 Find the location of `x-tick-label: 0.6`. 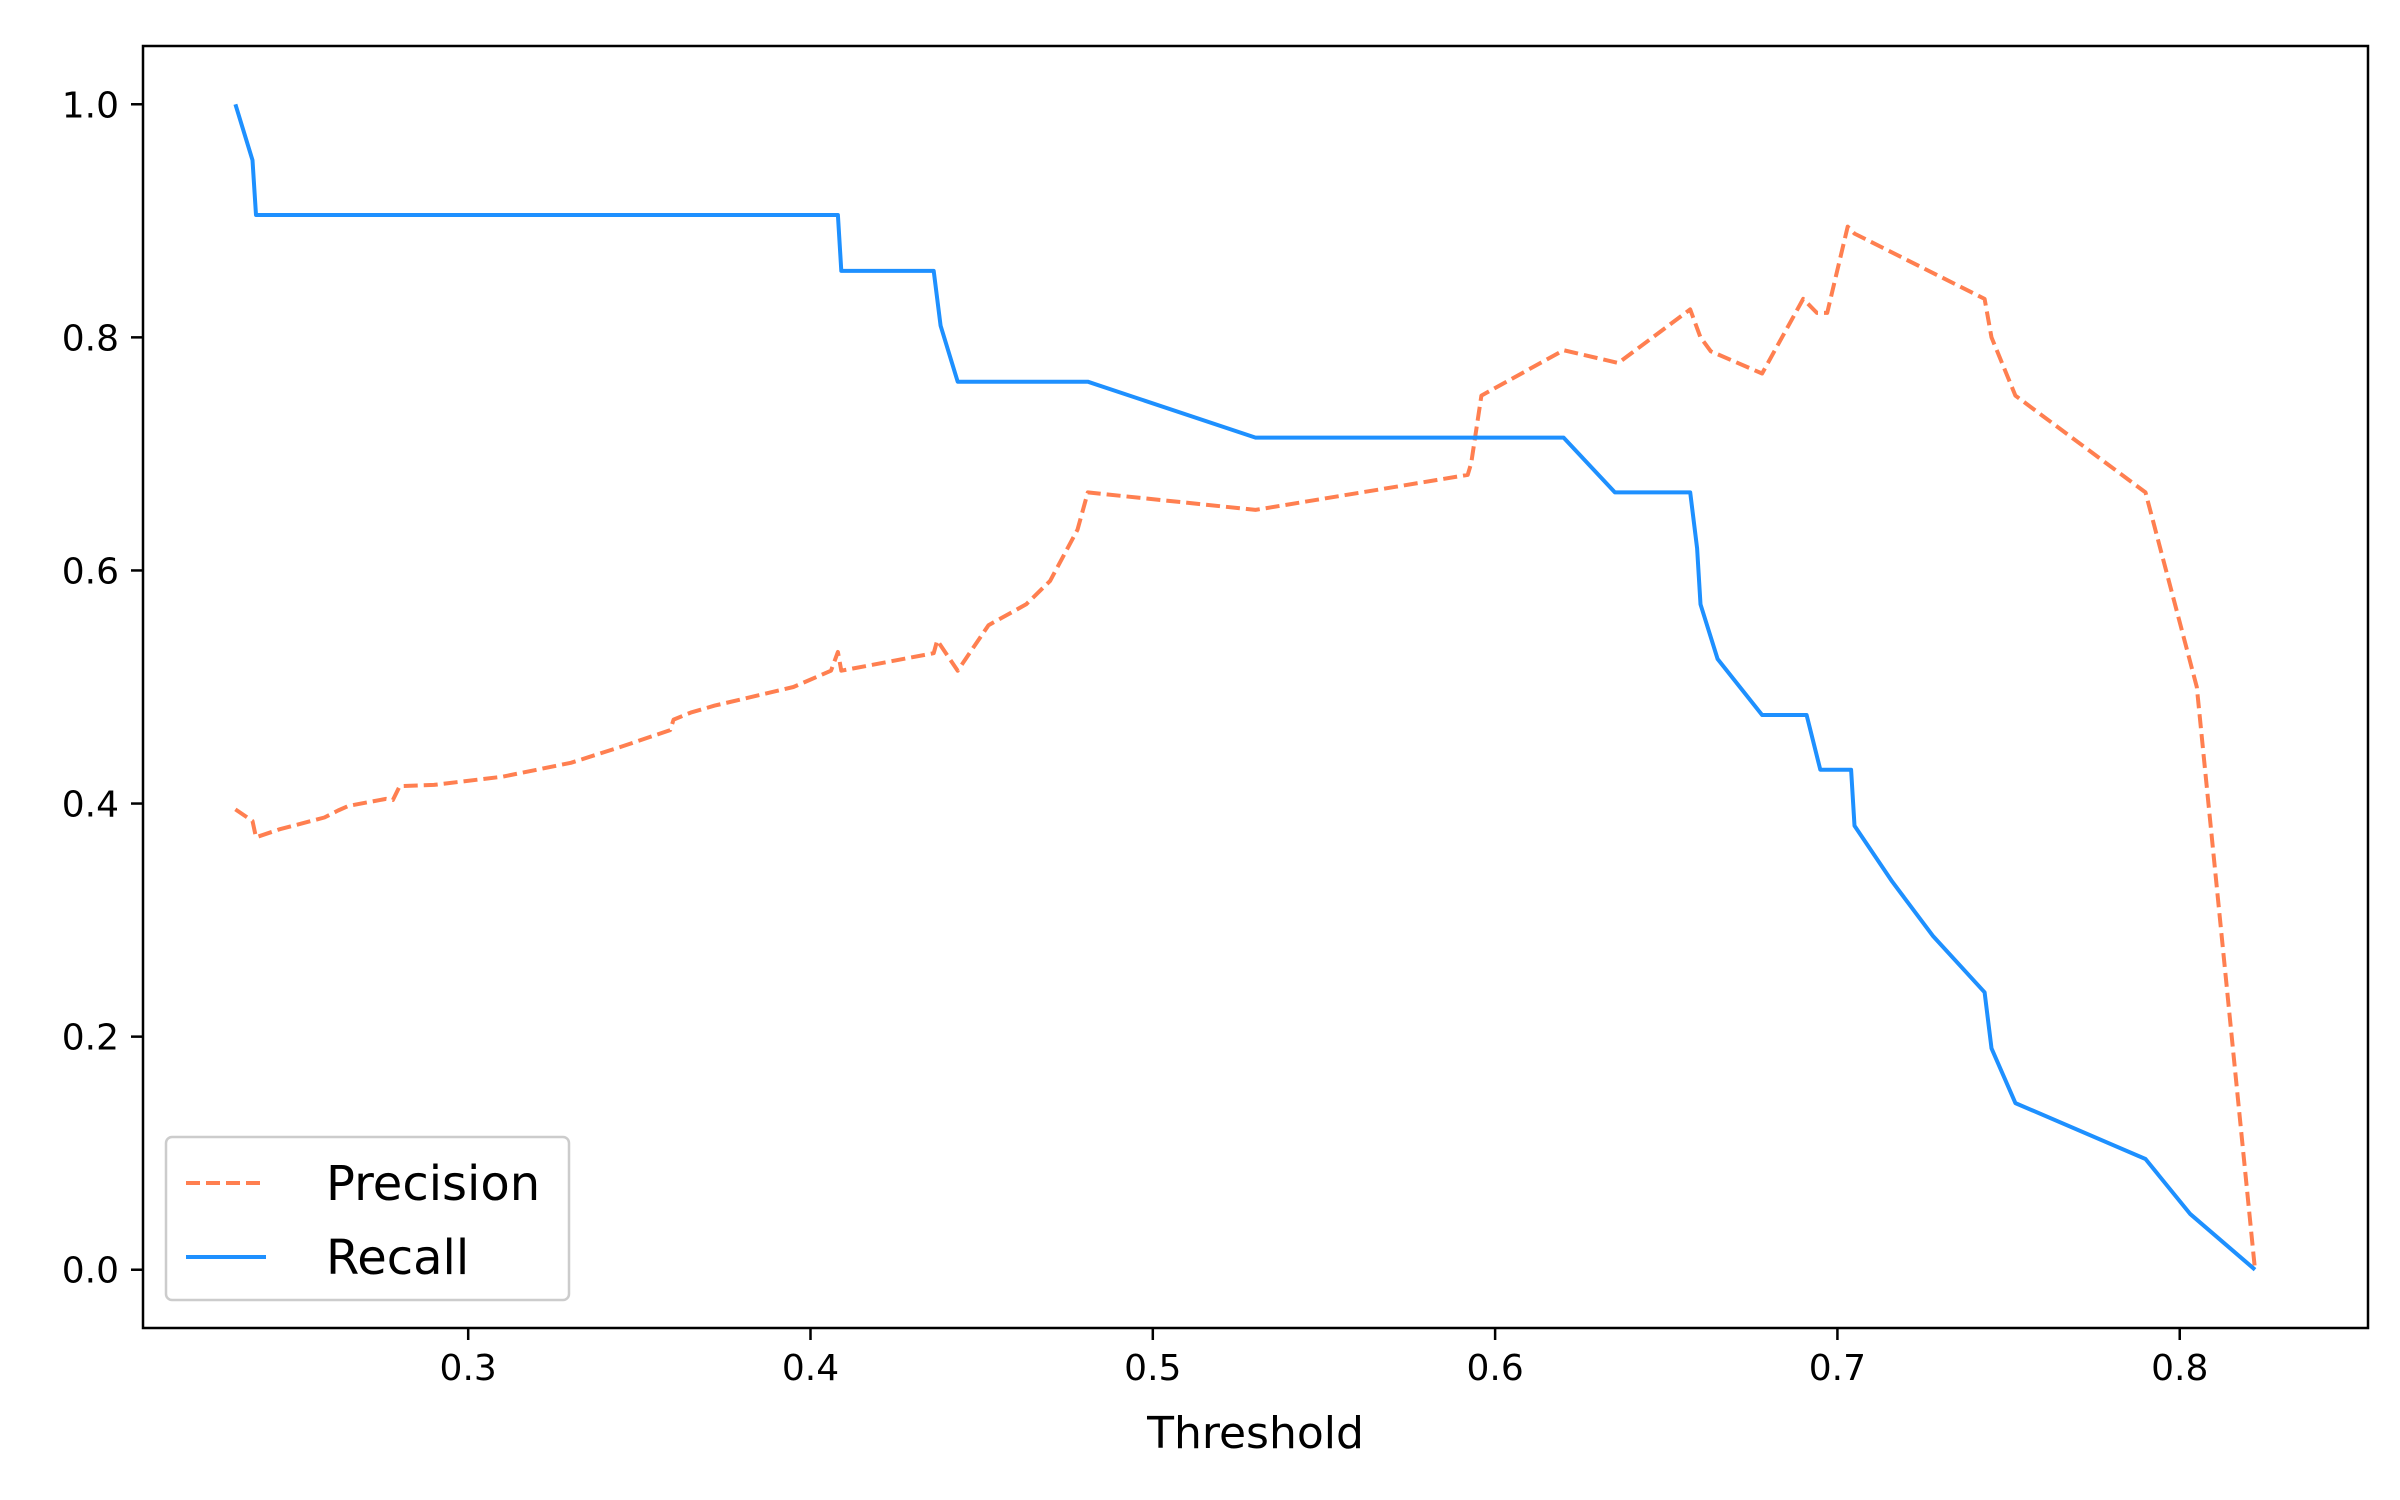

x-tick-label: 0.6 is located at coordinates (1494, 1368).